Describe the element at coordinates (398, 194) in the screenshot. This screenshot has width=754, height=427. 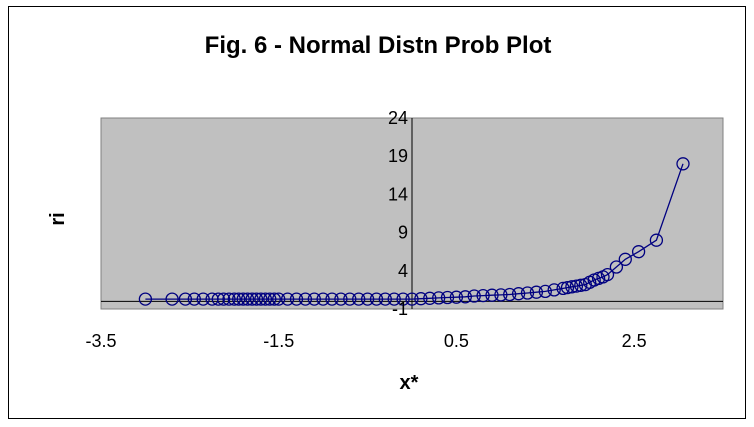
I see `y-tick-label: 14` at that location.